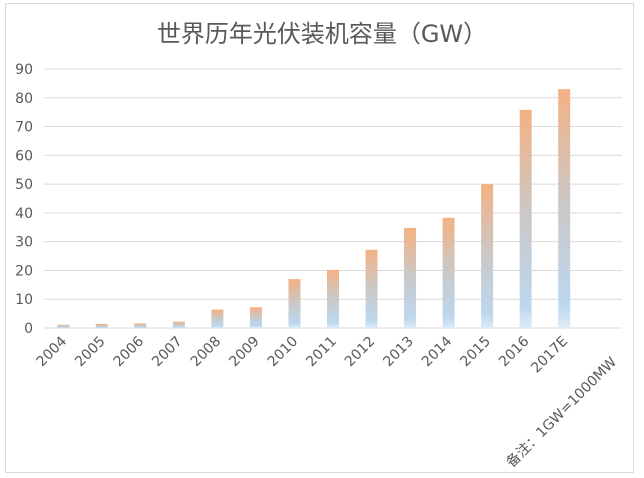 This screenshot has width=644, height=478. What do you see at coordinates (140, 325) in the screenshot?
I see `bar-2006` at bounding box center [140, 325].